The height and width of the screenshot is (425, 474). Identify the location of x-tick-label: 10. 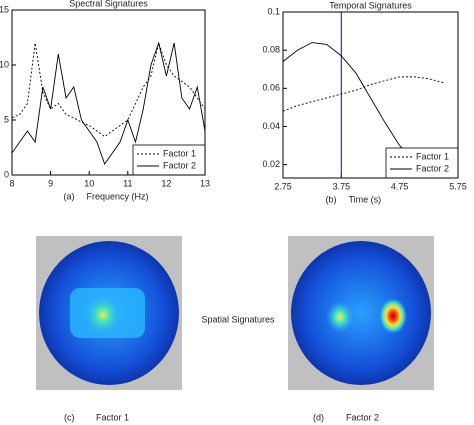
(89, 183).